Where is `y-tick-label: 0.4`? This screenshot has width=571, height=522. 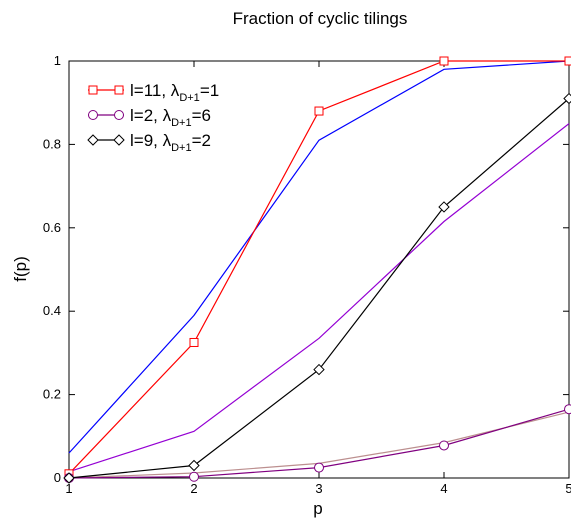
y-tick-label: 0.4 is located at coordinates (52, 310).